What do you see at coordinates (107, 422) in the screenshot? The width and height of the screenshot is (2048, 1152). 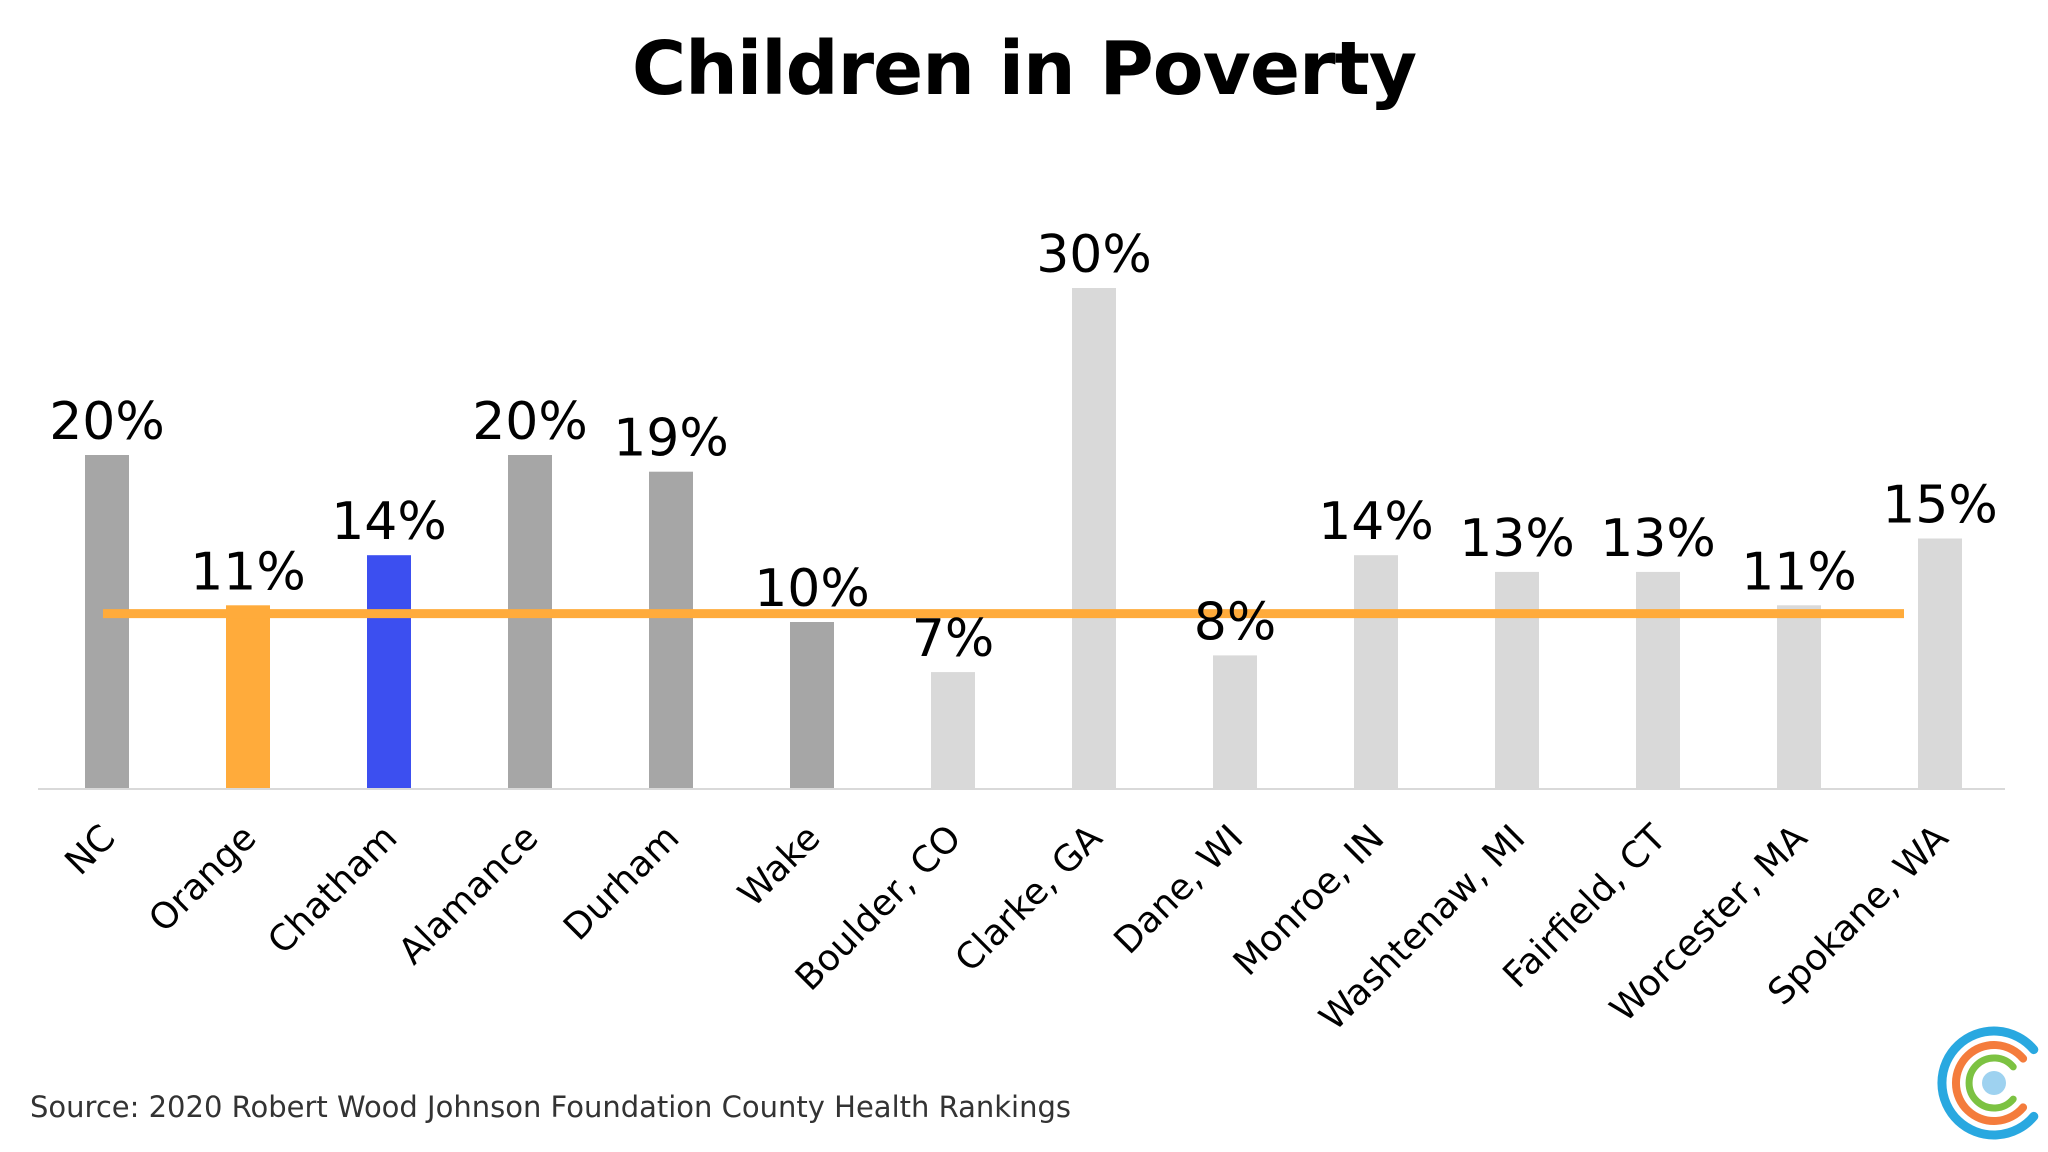 I see `value-label-nc: 20%` at bounding box center [107, 422].